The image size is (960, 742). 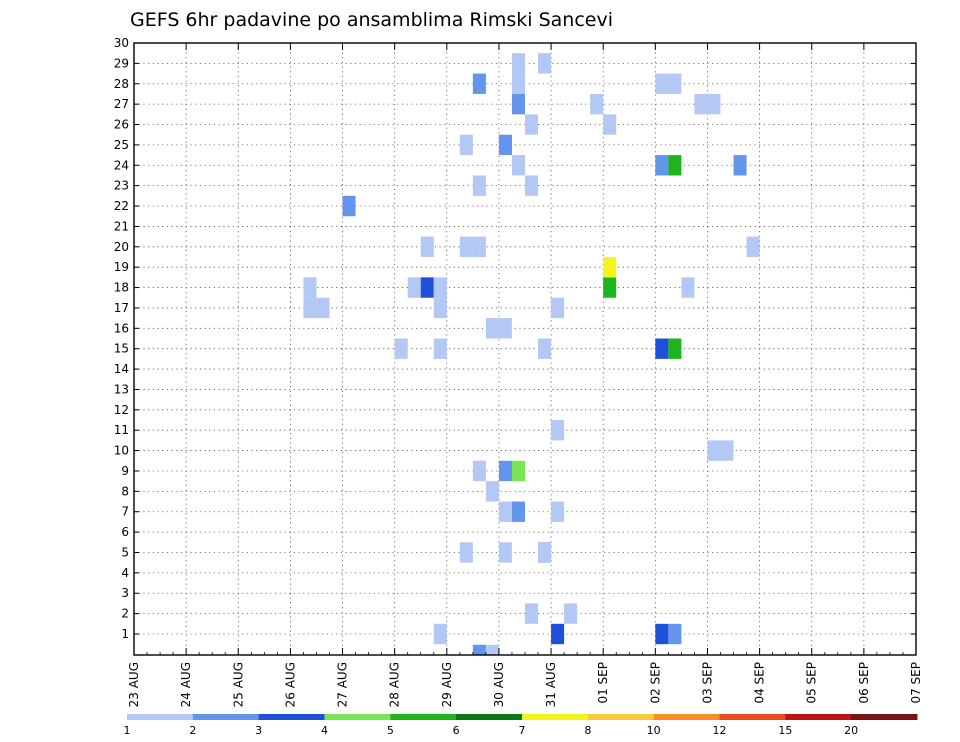 What do you see at coordinates (785, 730) in the screenshot?
I see `legend-label: 15` at bounding box center [785, 730].